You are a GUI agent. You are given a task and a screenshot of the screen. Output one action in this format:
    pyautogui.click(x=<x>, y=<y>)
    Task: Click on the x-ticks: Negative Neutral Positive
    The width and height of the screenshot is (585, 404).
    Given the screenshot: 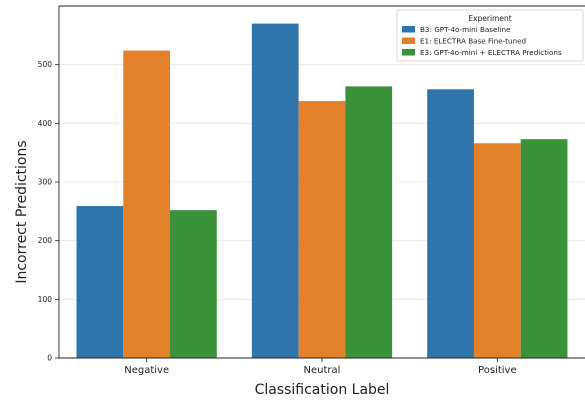 What is the action you would take?
    pyautogui.click(x=320, y=367)
    